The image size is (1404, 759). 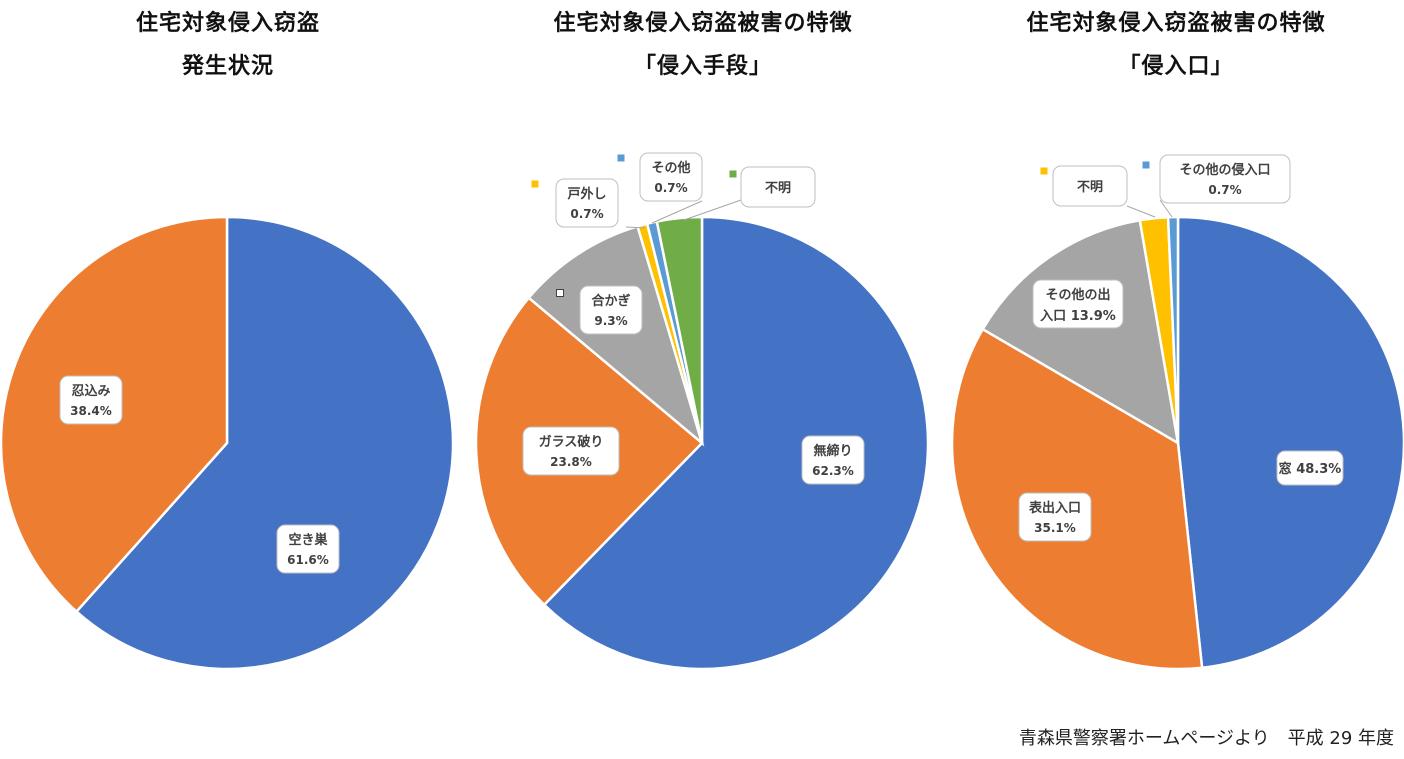 I want to click on pie-3-label-name-5: その他の侵入口, so click(x=1224, y=170).